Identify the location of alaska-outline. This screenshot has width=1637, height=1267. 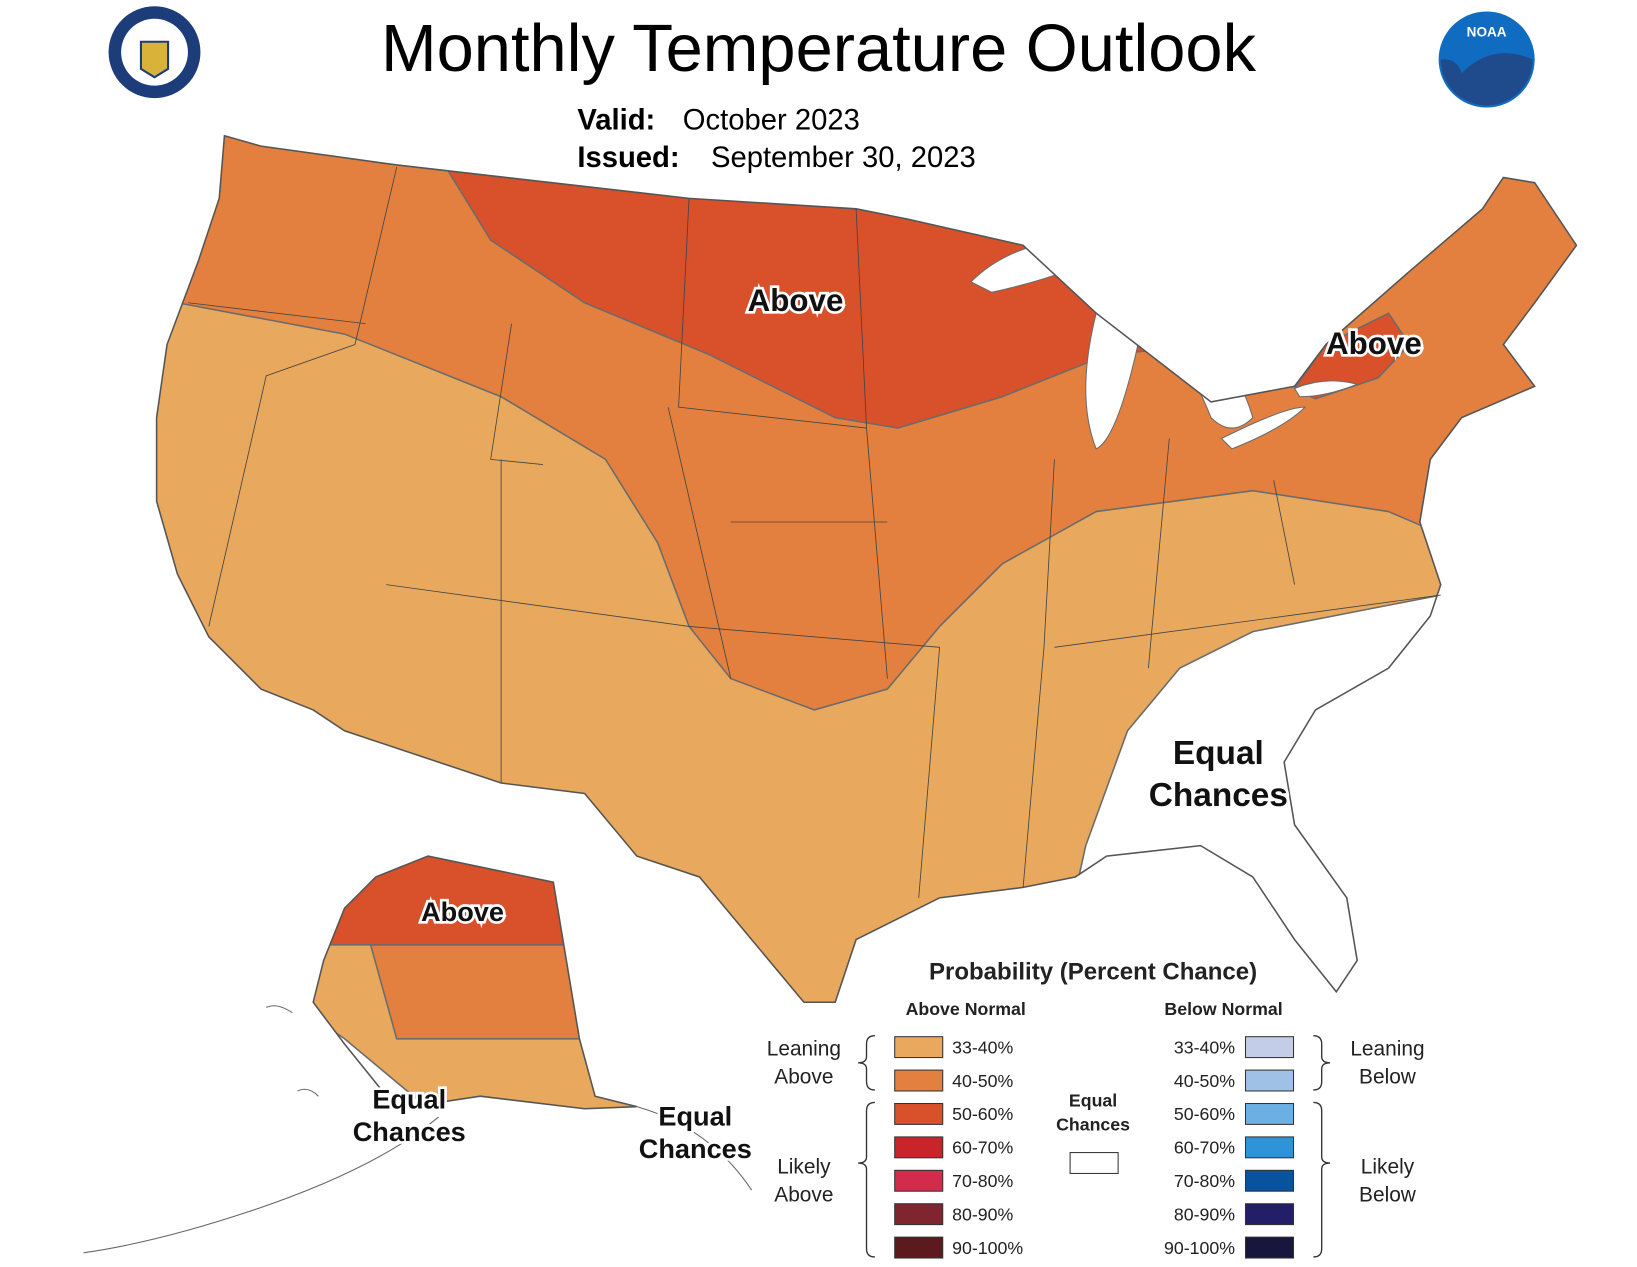
(475, 982).